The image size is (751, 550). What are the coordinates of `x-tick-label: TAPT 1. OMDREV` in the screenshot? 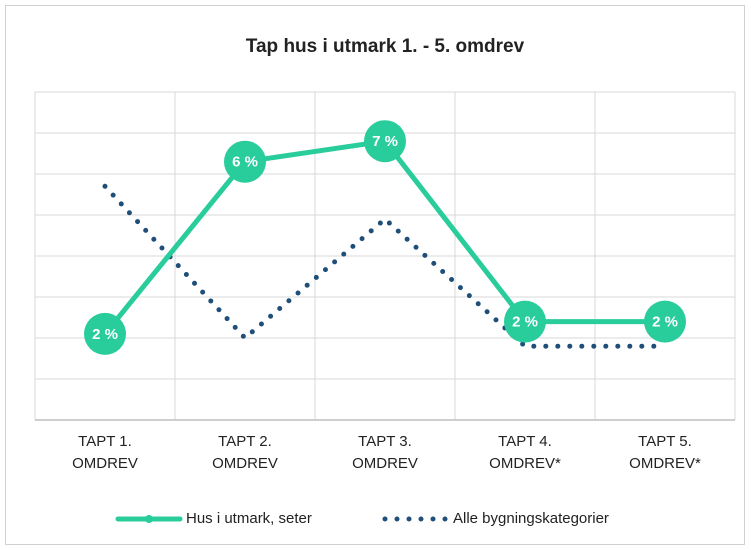 It's located at (105, 452).